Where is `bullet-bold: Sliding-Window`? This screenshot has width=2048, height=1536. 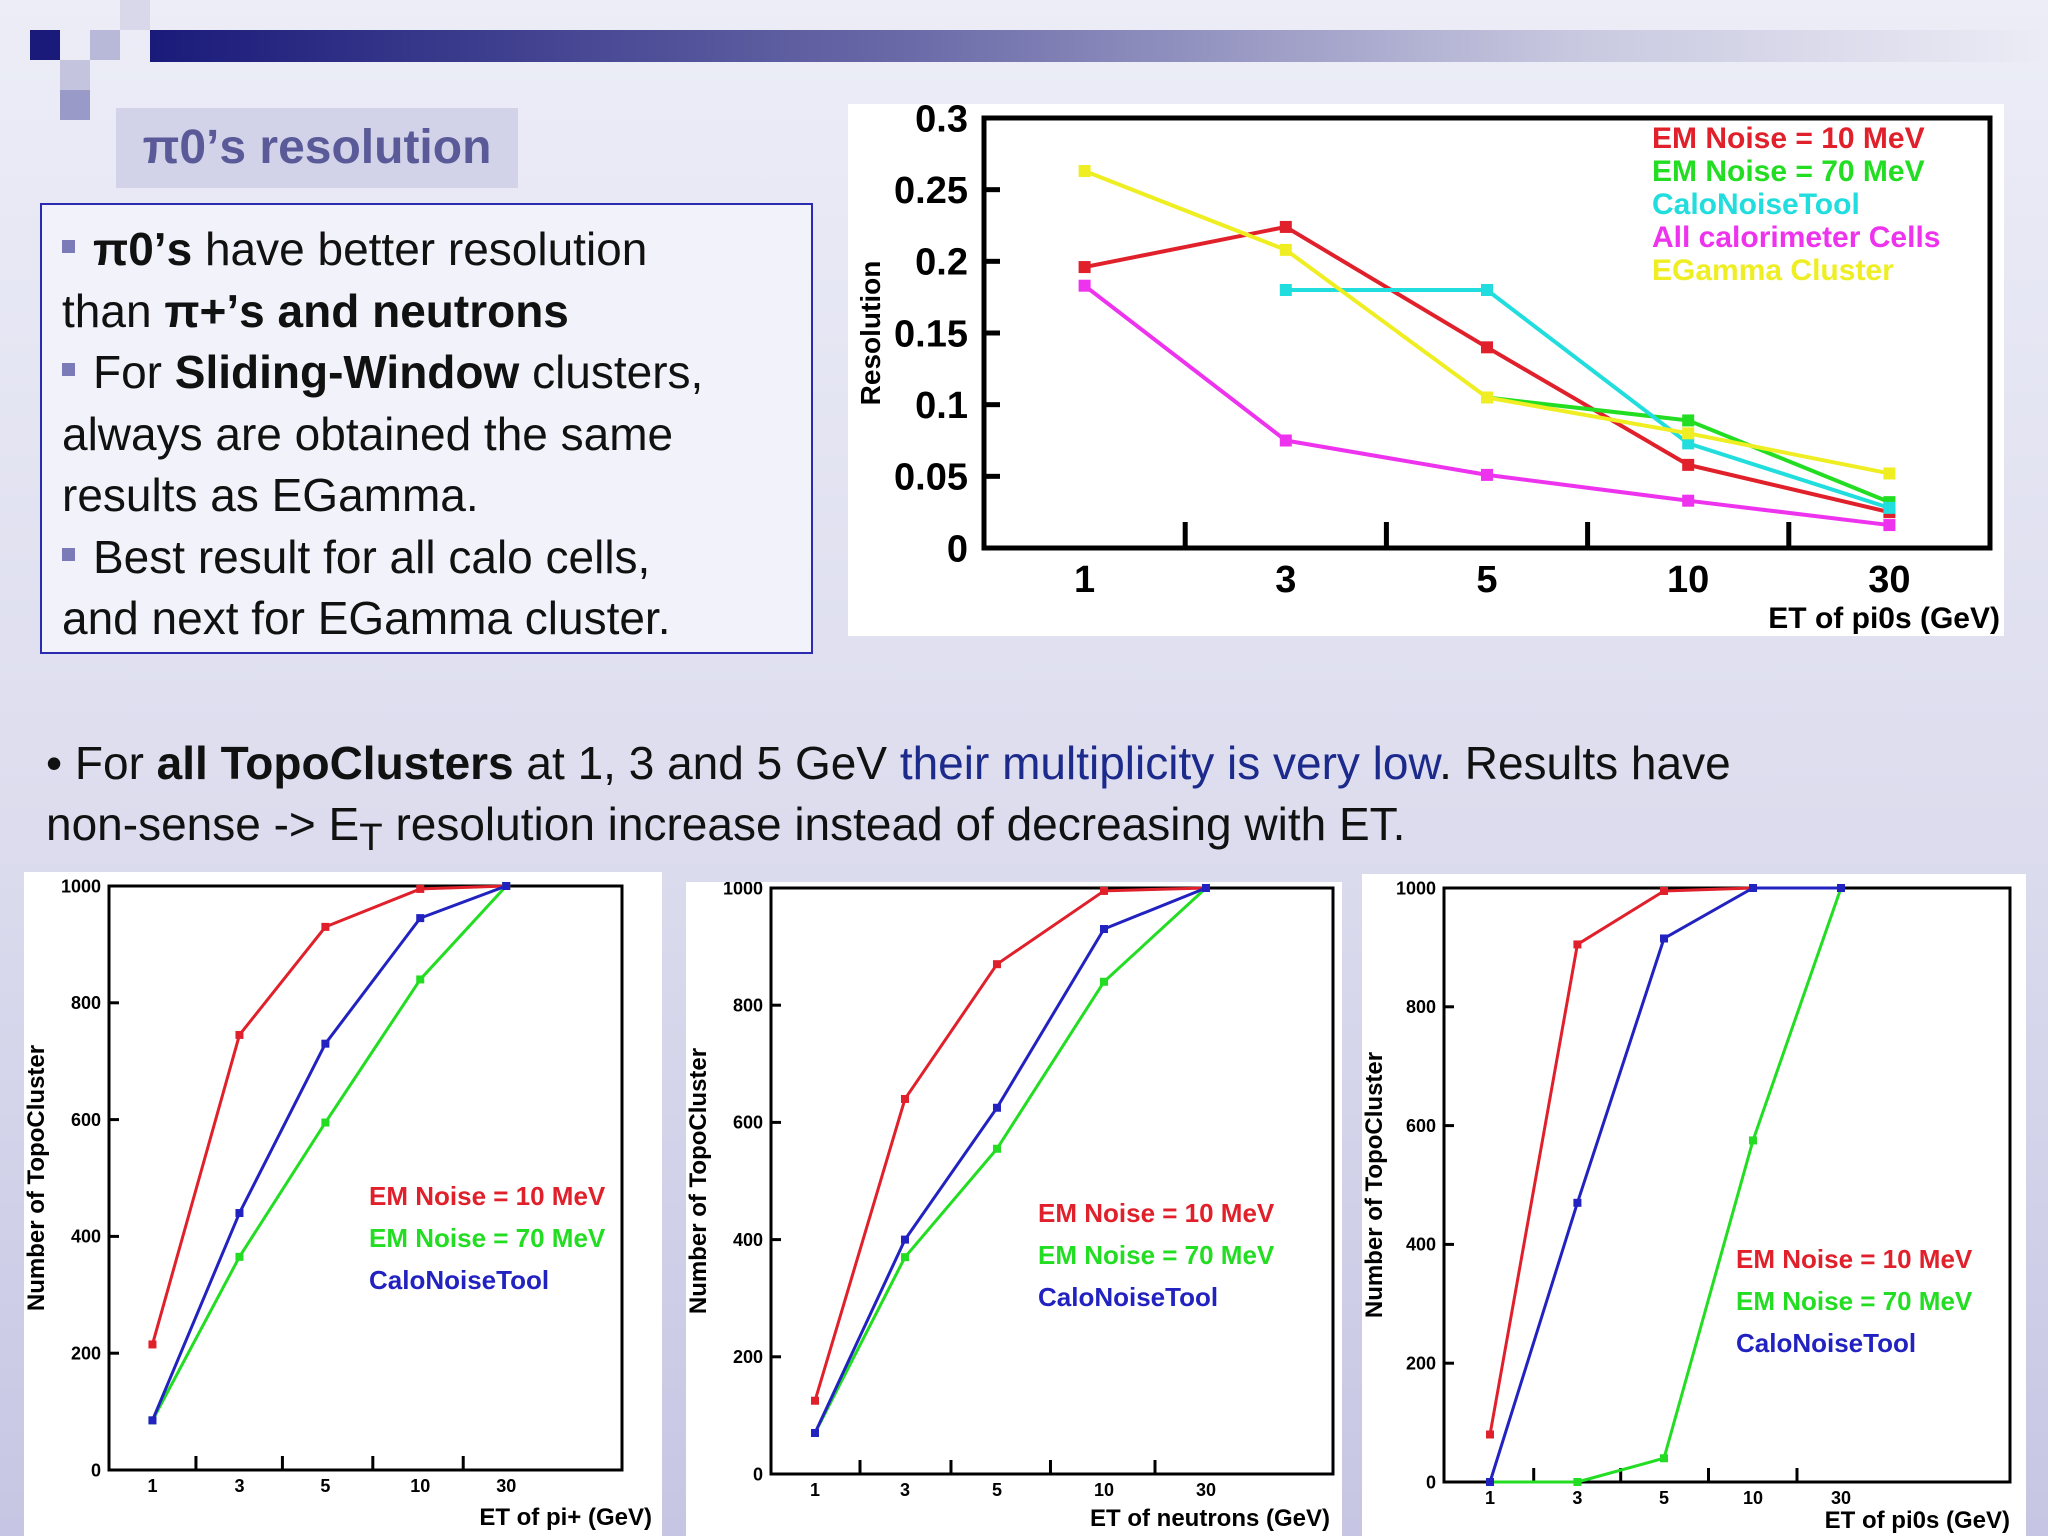
bullet-bold: Sliding-Window is located at coordinates (347, 372).